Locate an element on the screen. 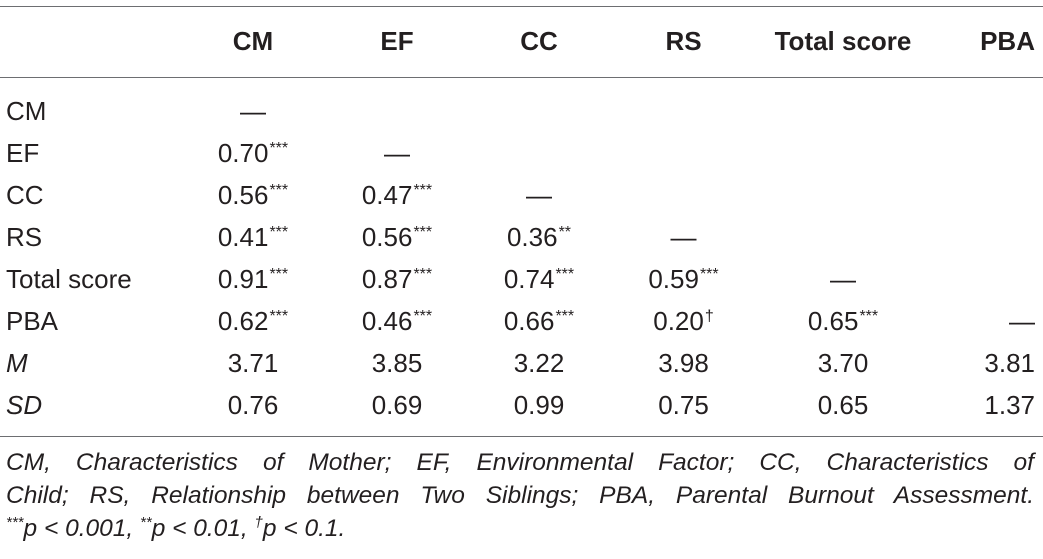  table-cell: 0.76 is located at coordinates (253, 405).